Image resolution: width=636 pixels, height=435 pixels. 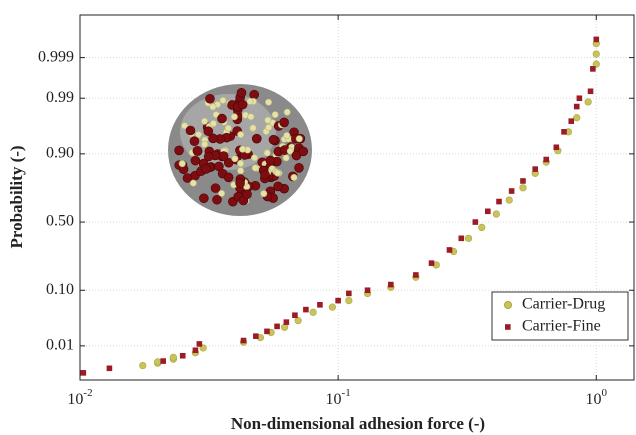 I want to click on x-tick-exponent: -1, so click(x=346, y=393).